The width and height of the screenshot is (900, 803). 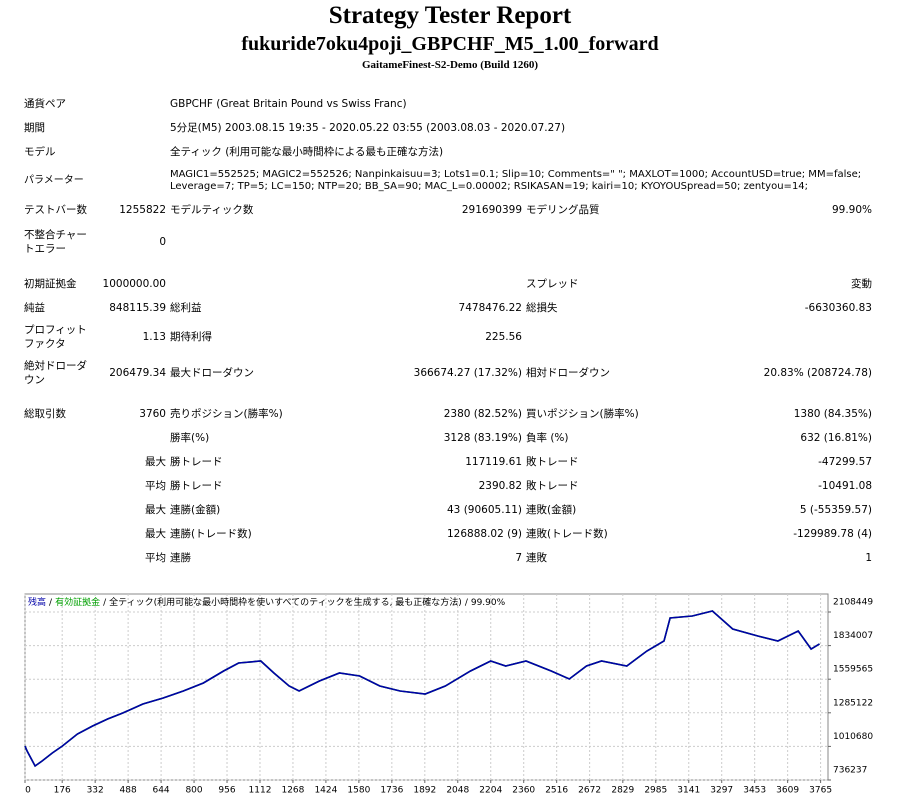 I want to click on label: パラメーター, so click(x=54, y=180).